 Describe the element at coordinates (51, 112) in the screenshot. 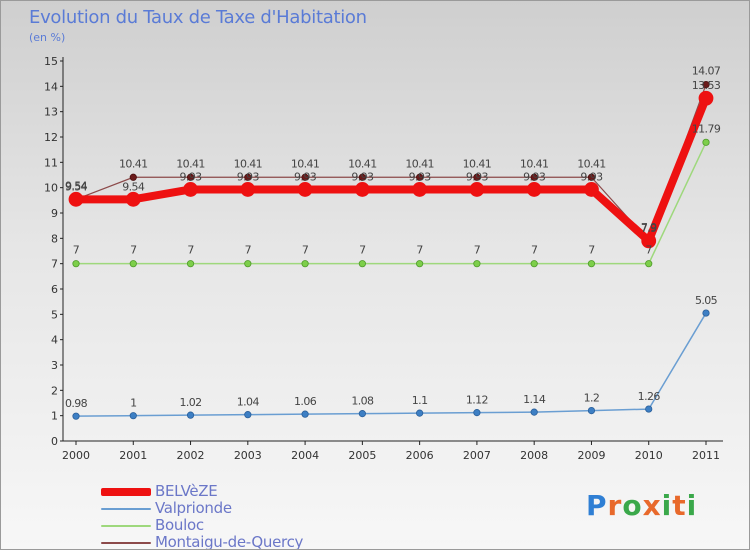

I see `y-tick-label: 13` at that location.